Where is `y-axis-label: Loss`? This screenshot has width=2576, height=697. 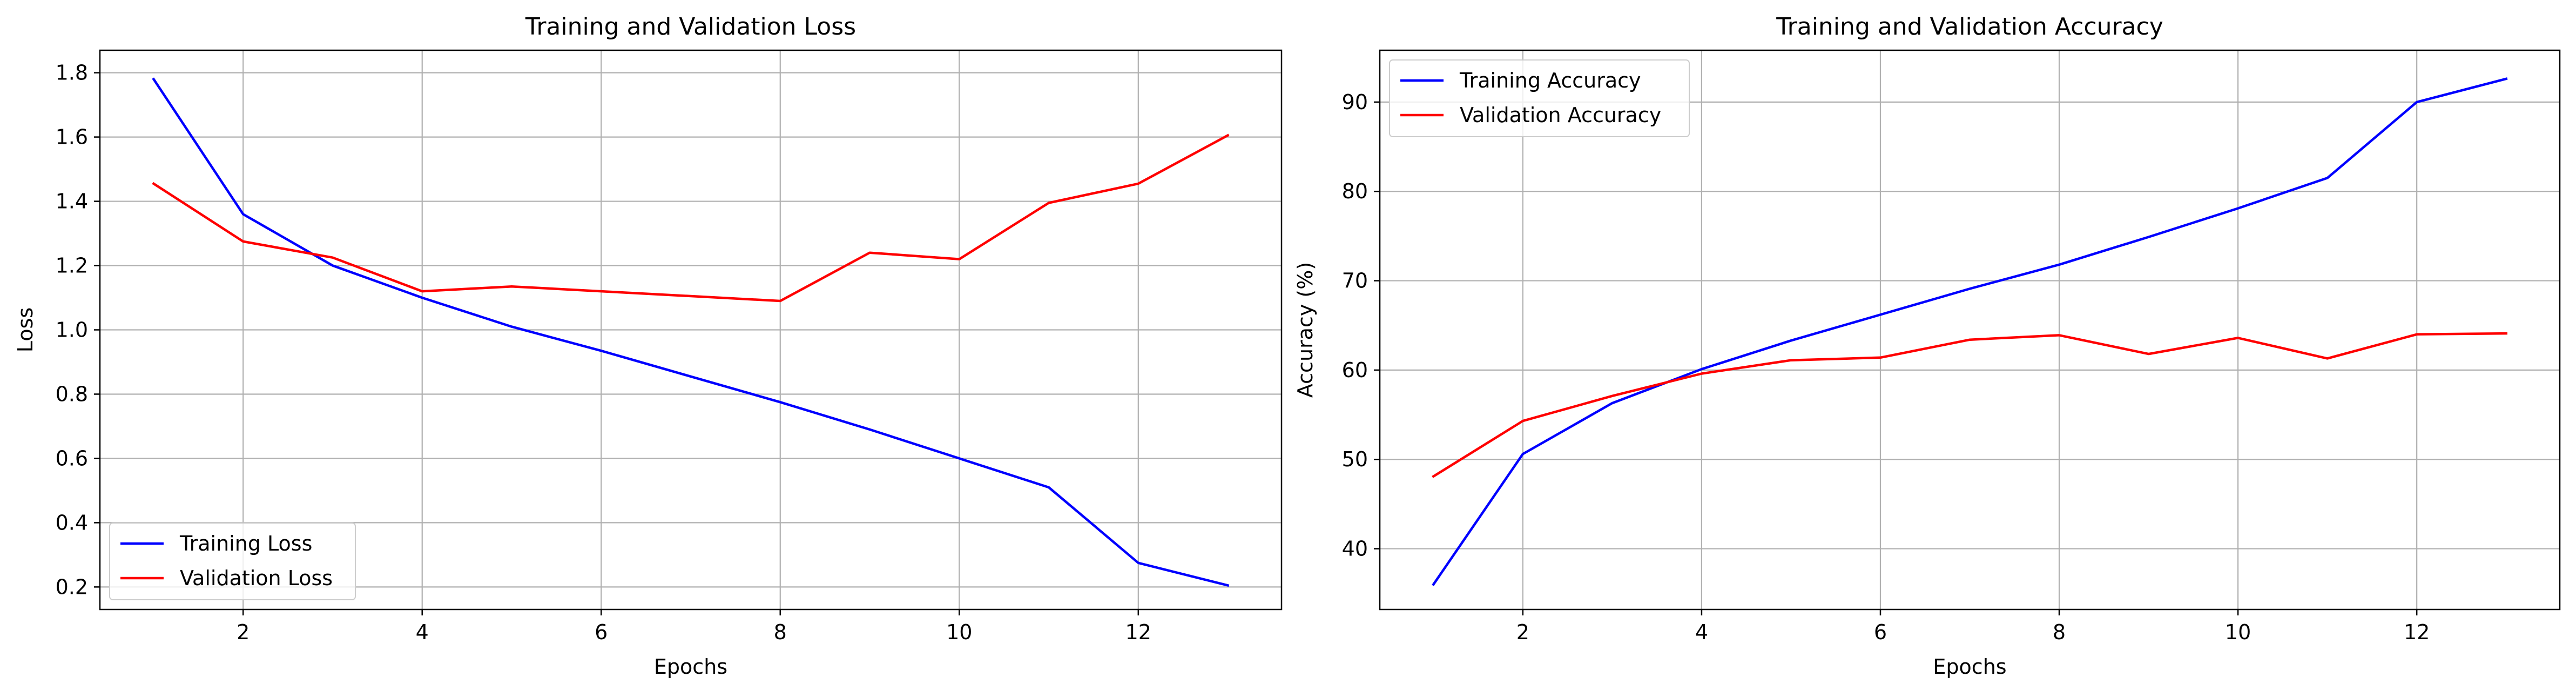
y-axis-label: Loss is located at coordinates (25, 330).